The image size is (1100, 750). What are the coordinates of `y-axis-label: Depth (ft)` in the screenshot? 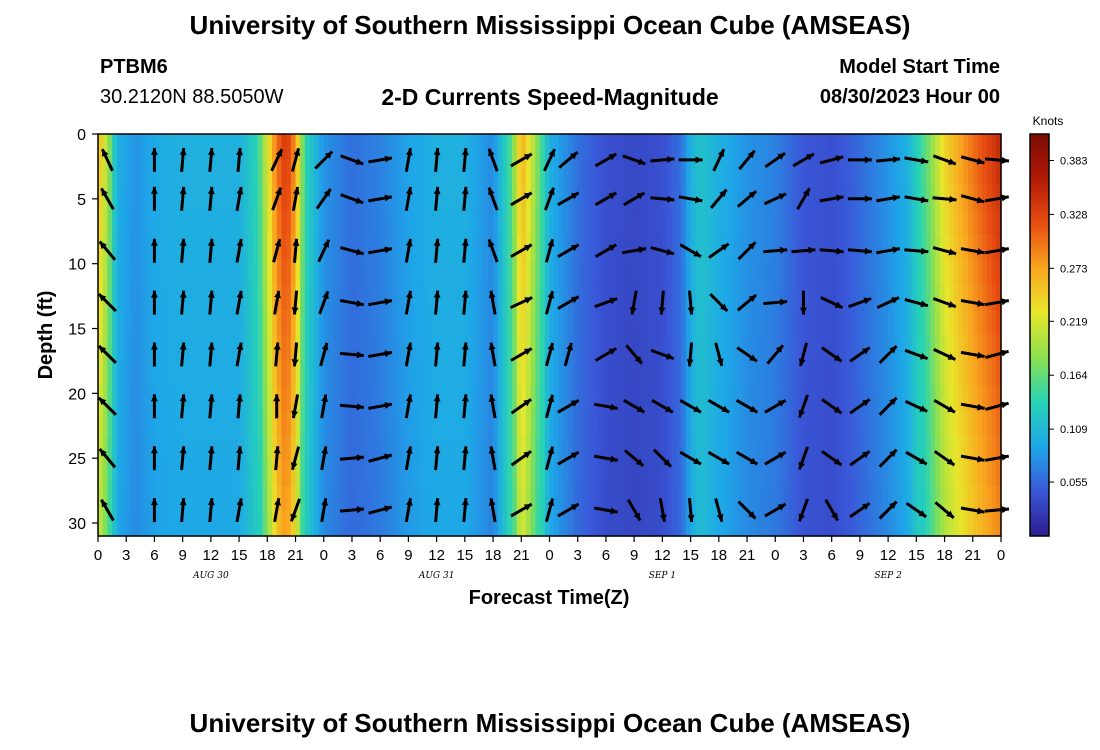 It's located at (46, 335).